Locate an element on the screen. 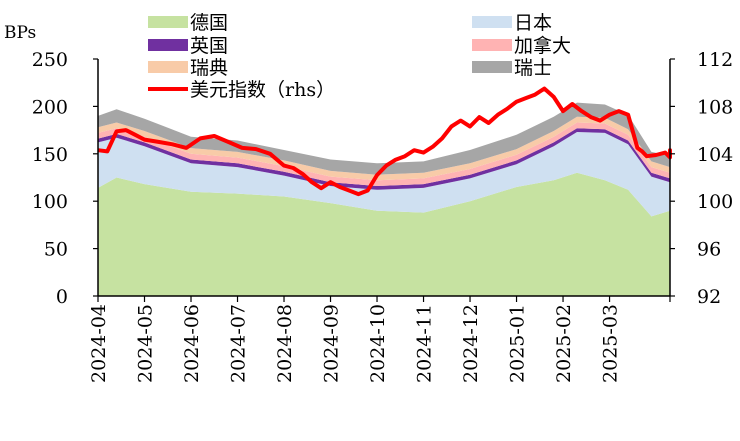  right-tick-label: 100 is located at coordinates (715, 202).